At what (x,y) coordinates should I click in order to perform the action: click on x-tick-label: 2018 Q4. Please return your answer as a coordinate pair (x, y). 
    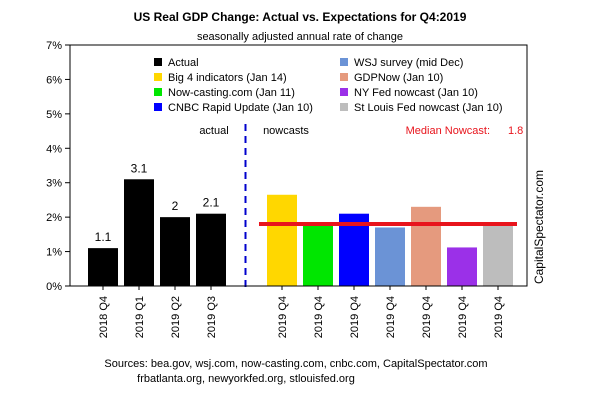
    Looking at the image, I should click on (104, 317).